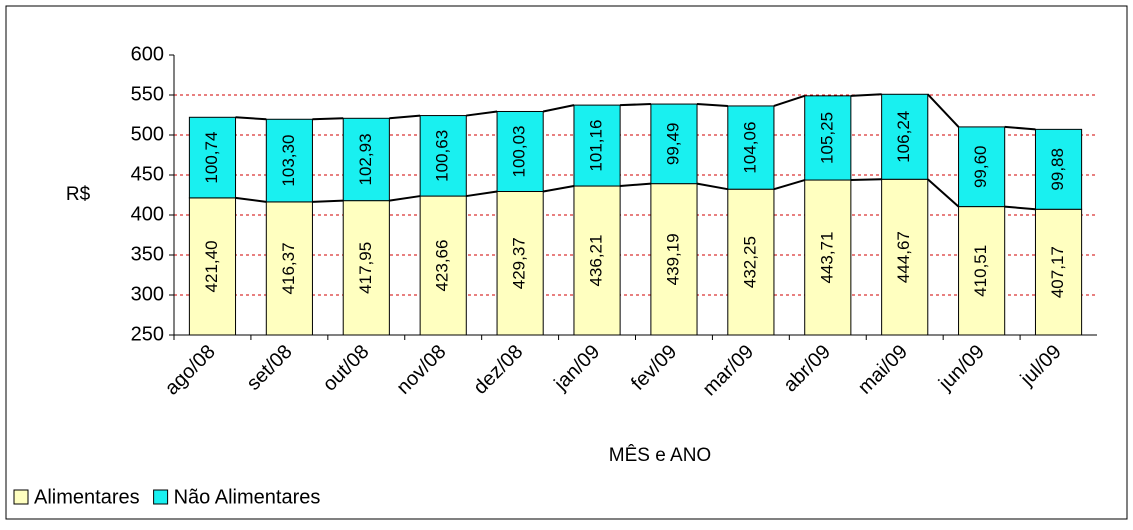 The image size is (1133, 530). I want to click on value-label: 444,67, so click(903, 257).